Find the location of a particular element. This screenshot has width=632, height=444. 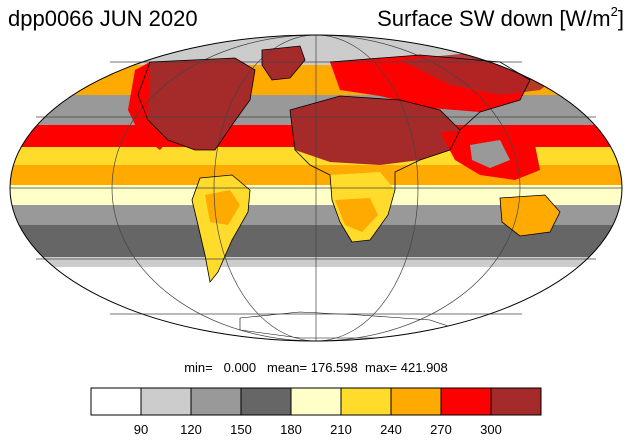

south-america-orange is located at coordinates (222, 207).